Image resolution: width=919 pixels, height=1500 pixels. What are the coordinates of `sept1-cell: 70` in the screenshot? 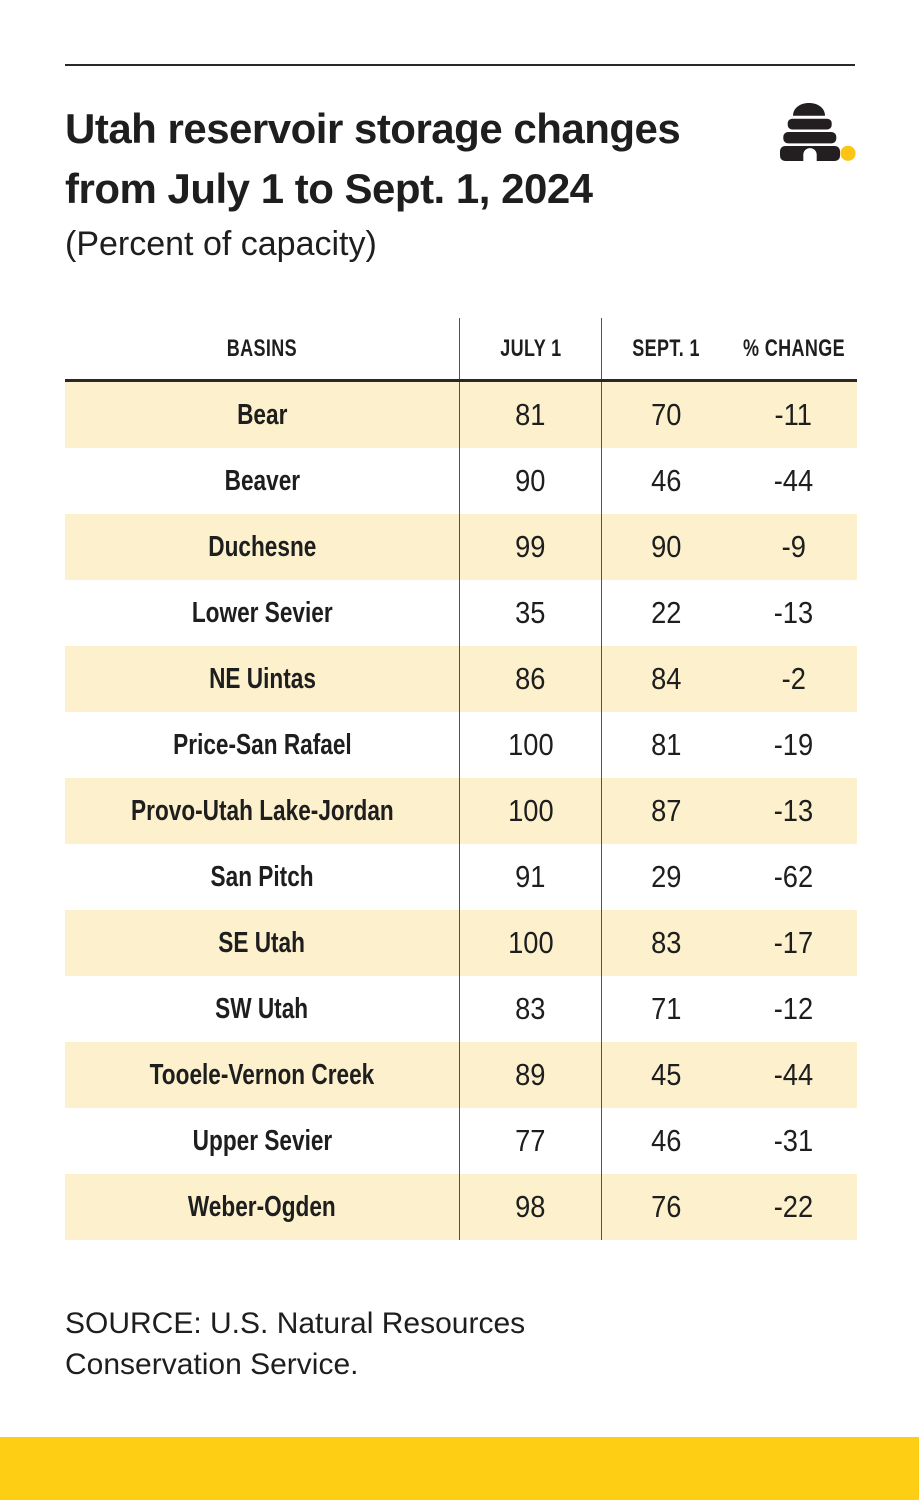 It's located at (666, 414).